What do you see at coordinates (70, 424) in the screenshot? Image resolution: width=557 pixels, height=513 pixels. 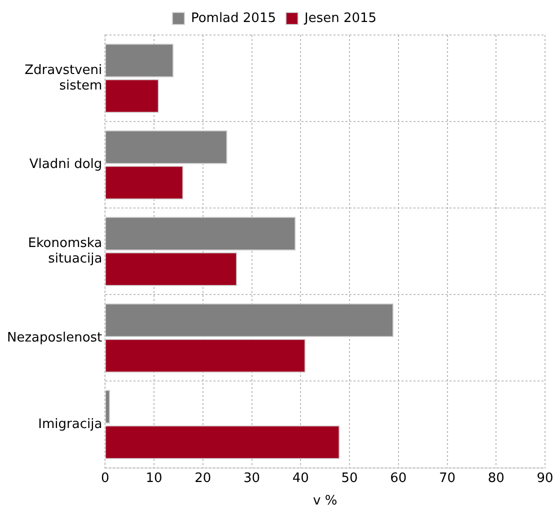 I see `y-tick-label: Imigracija` at bounding box center [70, 424].